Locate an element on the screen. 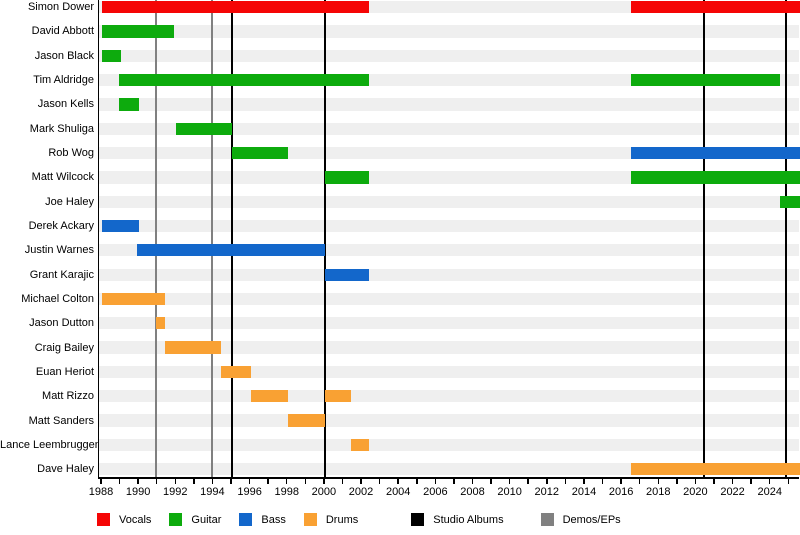  member-label: Matt Sanders is located at coordinates (61, 420).